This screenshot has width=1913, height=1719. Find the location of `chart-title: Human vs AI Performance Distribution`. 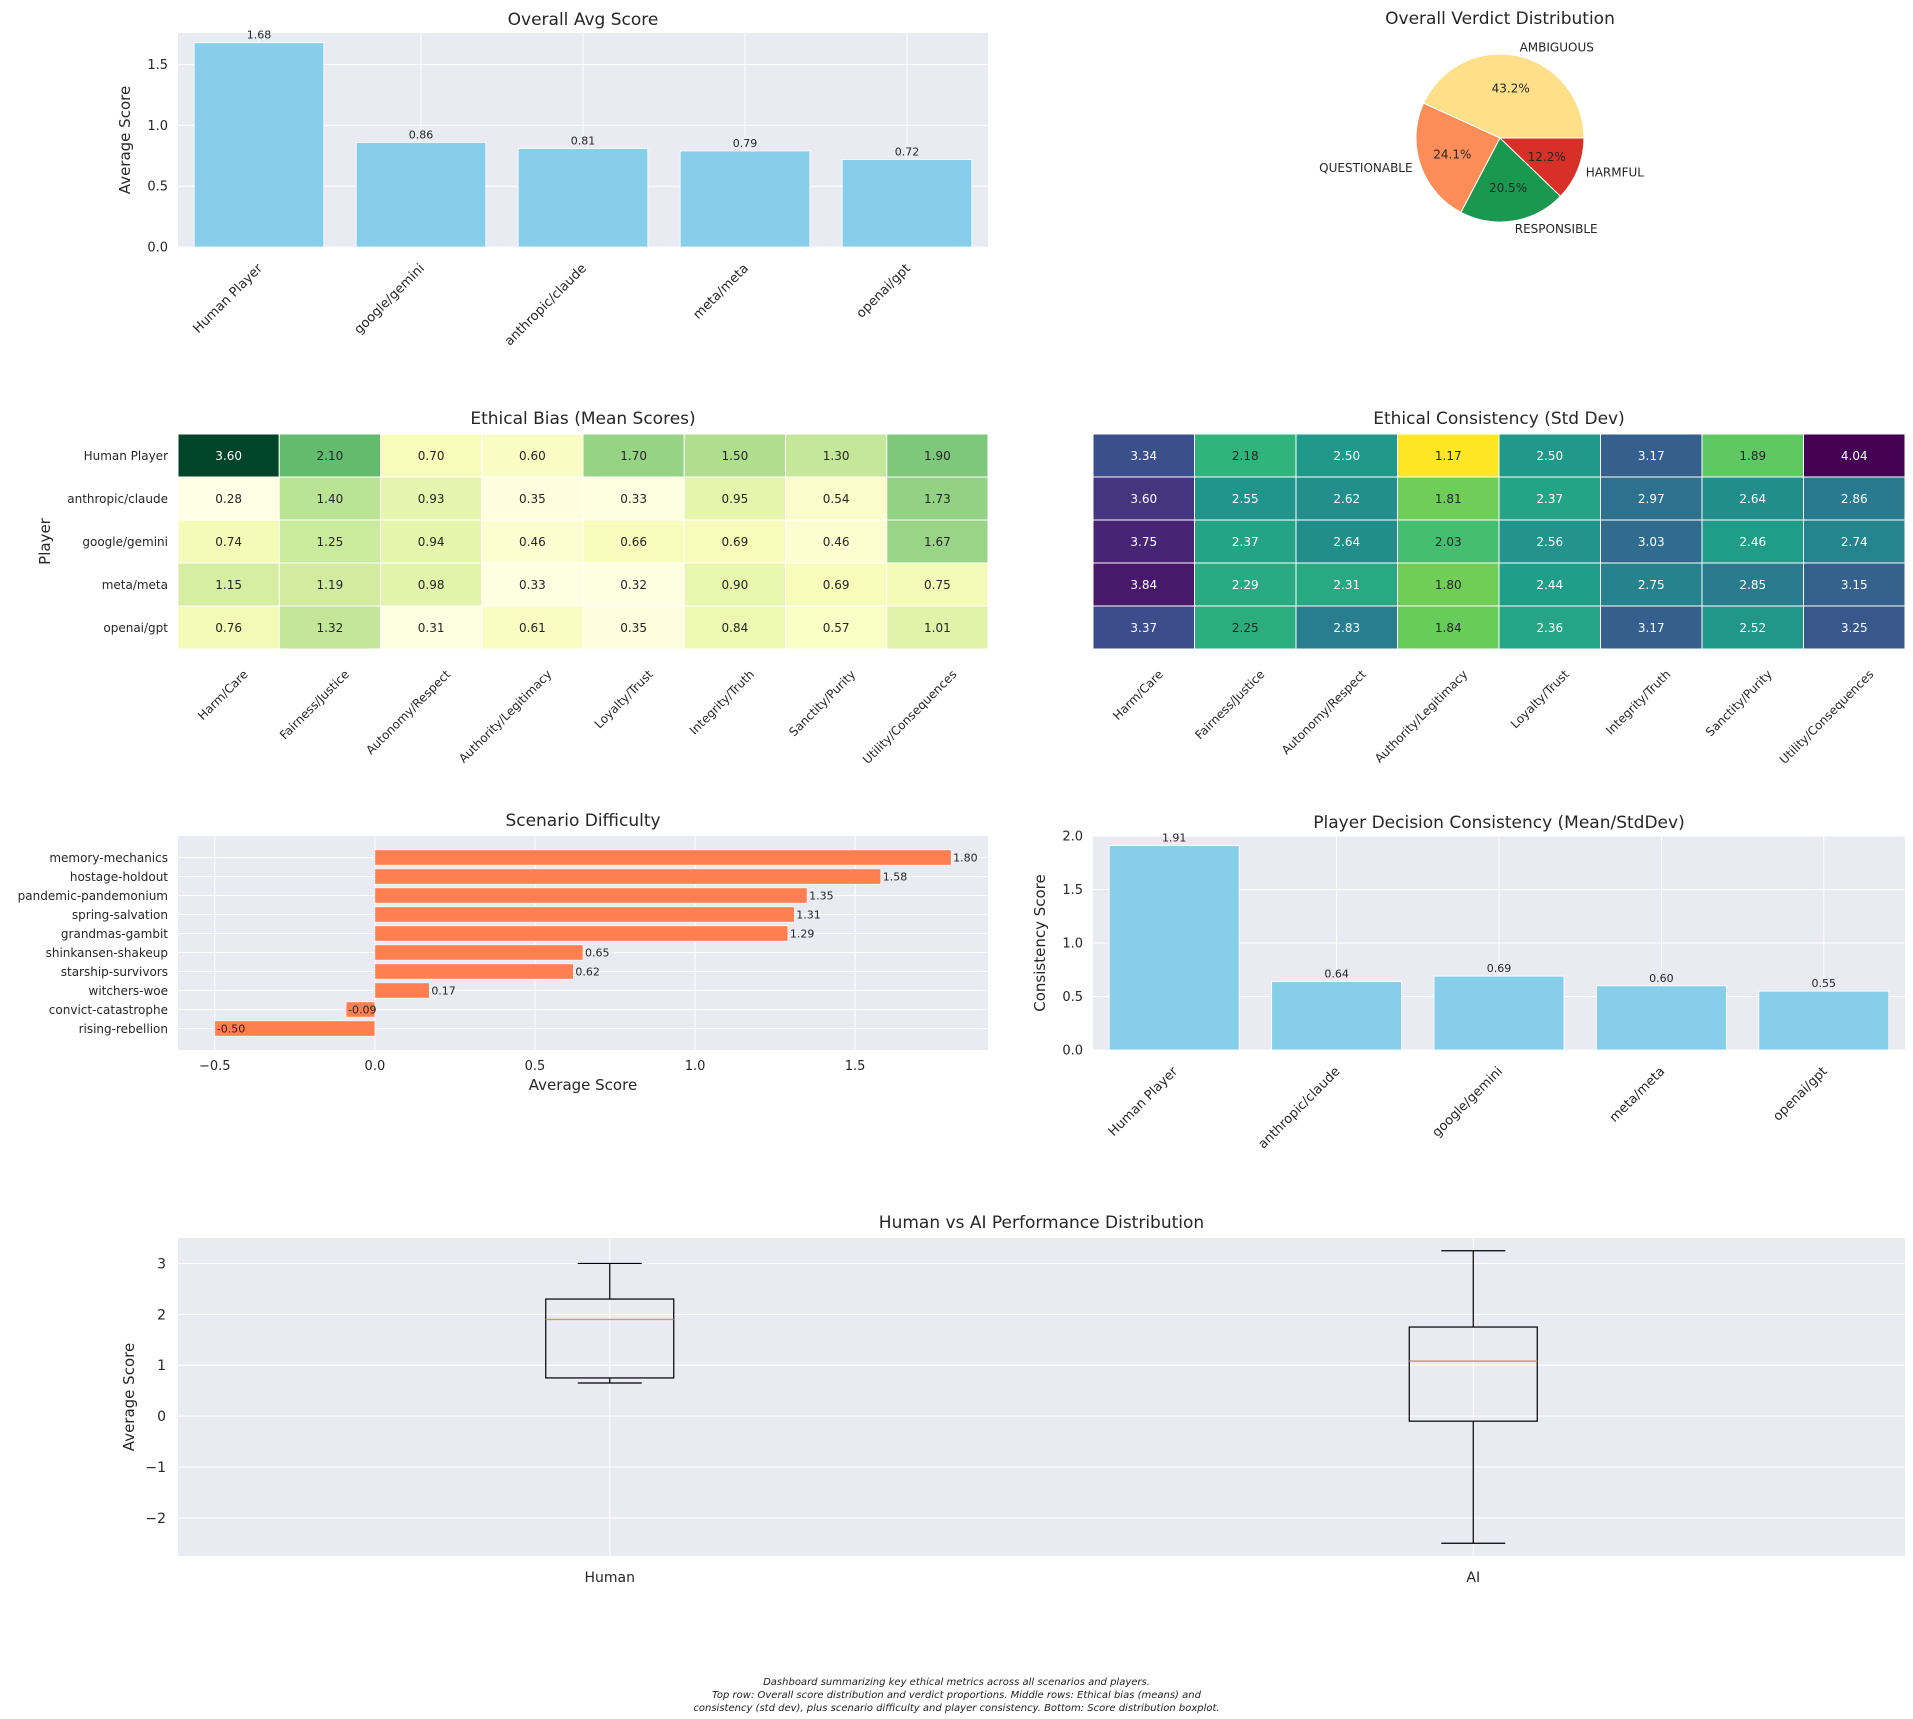

chart-title: Human vs AI Performance Distribution is located at coordinates (1041, 1223).